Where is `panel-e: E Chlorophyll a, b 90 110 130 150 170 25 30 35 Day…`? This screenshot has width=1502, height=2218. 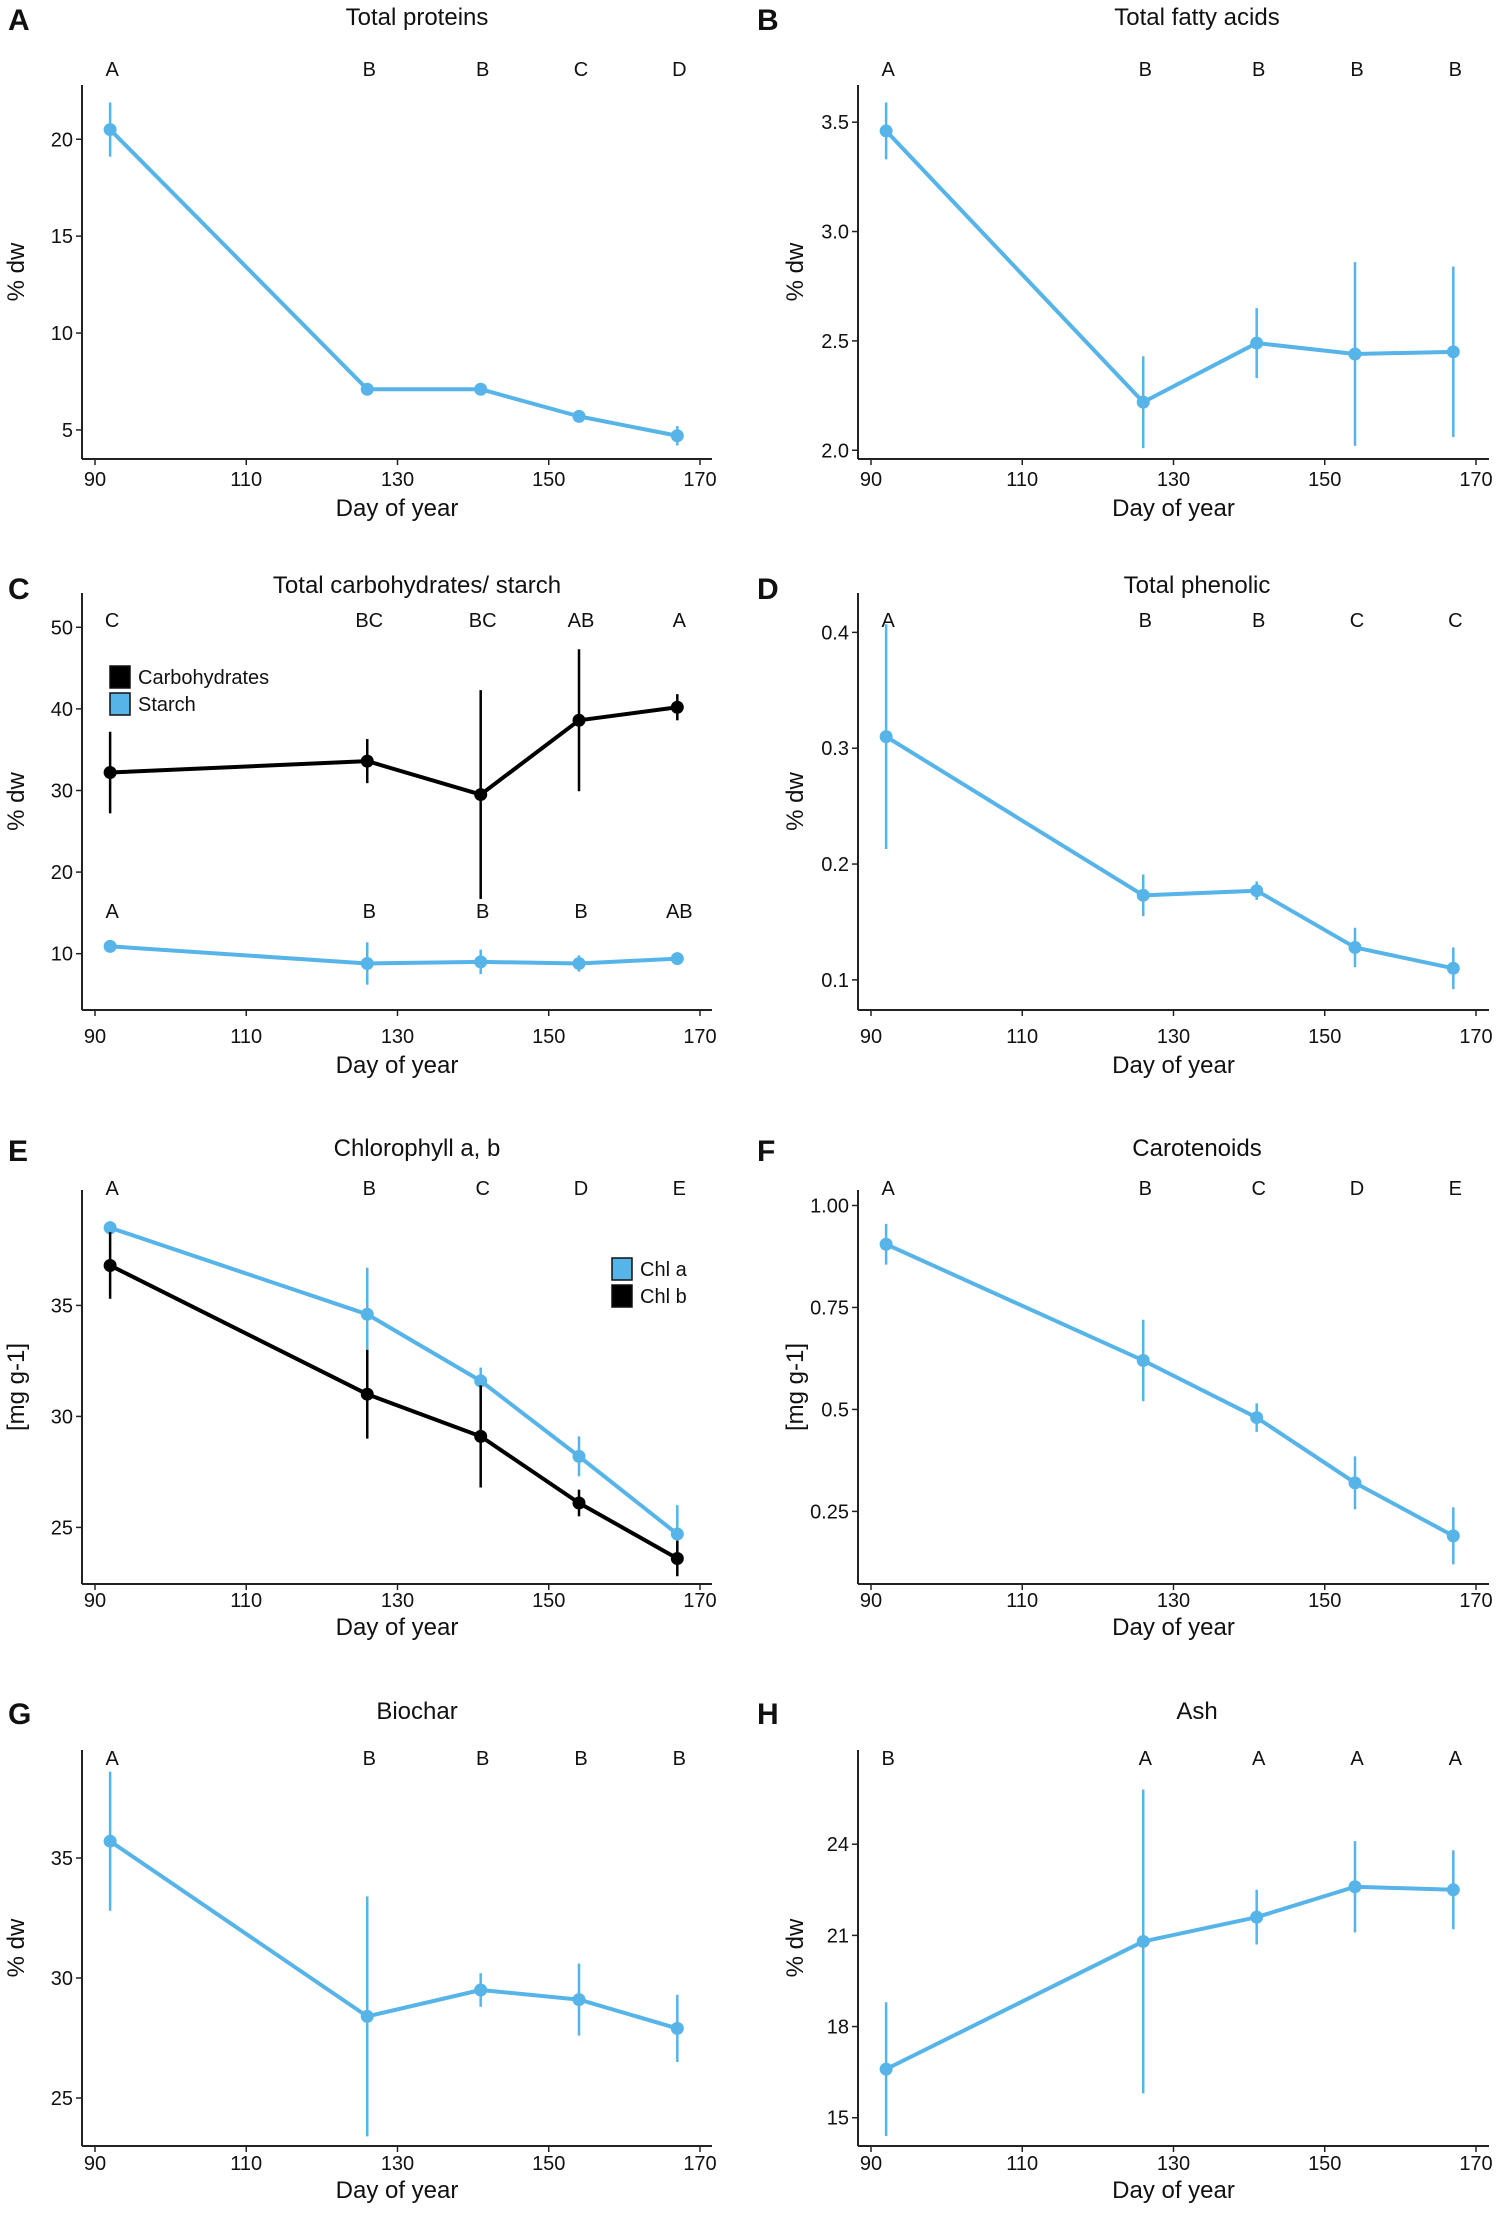 panel-e: E Chlorophyll a, b 90 110 130 150 170 25 30 35 Day… is located at coordinates (375, 1393).